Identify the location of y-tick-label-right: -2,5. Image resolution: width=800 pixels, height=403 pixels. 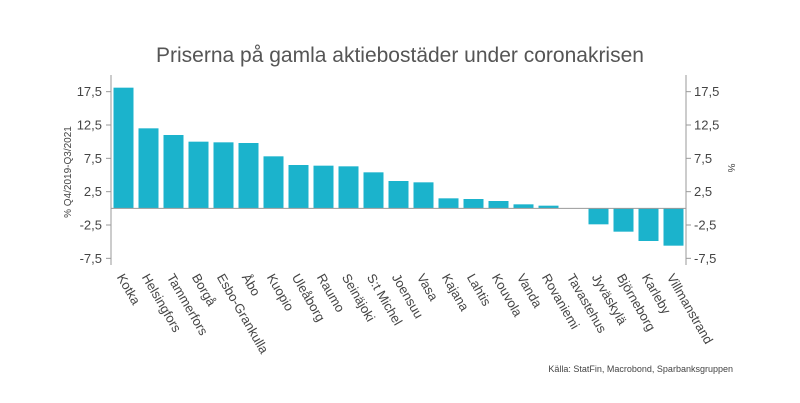
(705, 225).